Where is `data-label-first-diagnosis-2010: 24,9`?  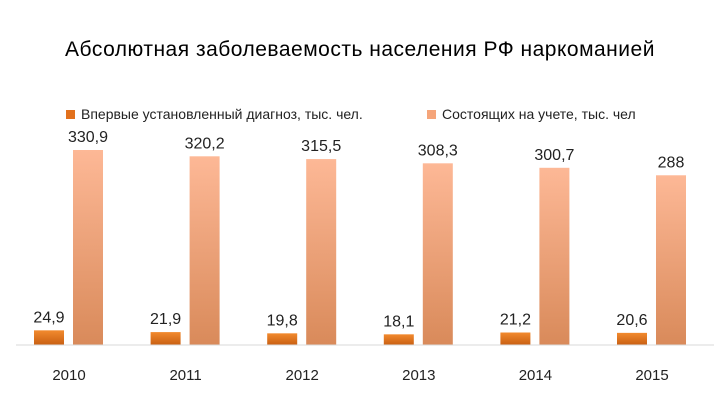 data-label-first-diagnosis-2010: 24,9 is located at coordinates (48, 317).